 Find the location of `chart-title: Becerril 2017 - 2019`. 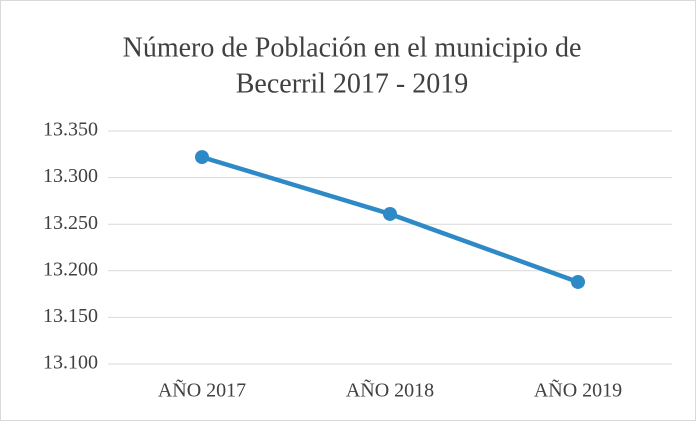

chart-title: Becerril 2017 - 2019 is located at coordinates (352, 83).